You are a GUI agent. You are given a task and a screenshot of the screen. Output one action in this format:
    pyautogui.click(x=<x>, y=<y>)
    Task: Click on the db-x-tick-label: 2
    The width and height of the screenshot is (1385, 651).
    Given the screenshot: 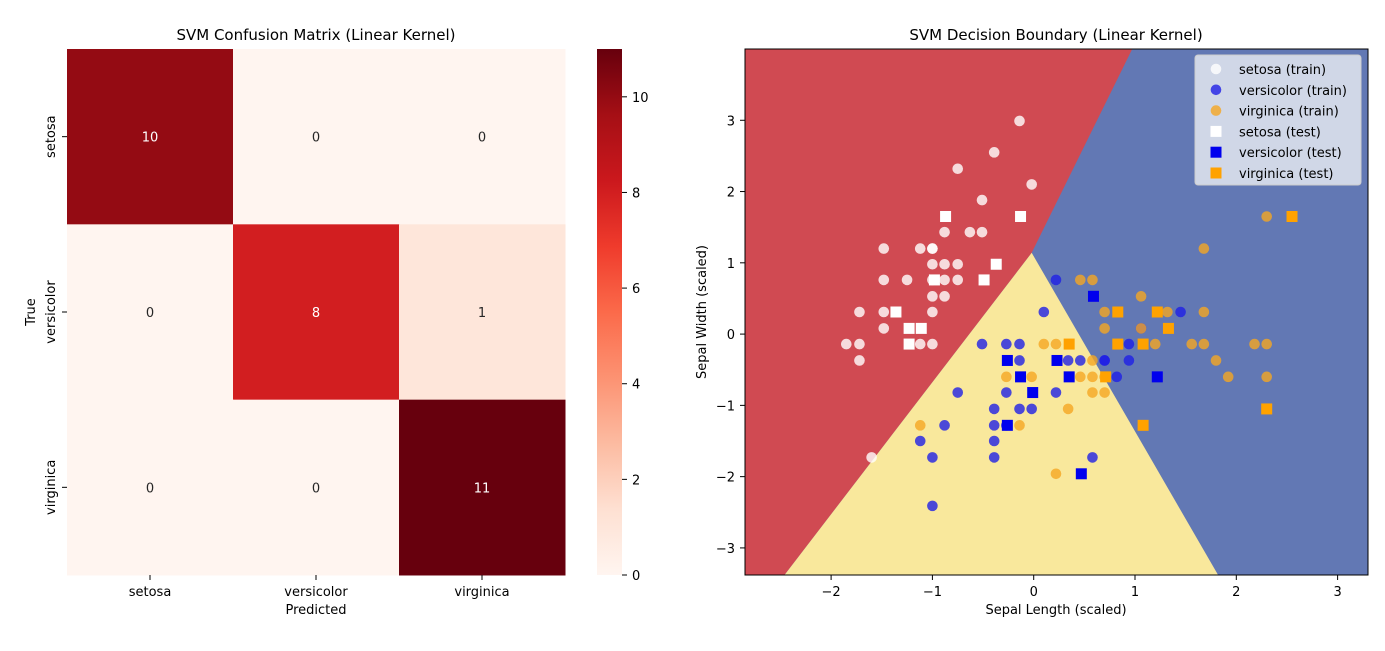 What is the action you would take?
    pyautogui.click(x=1236, y=592)
    